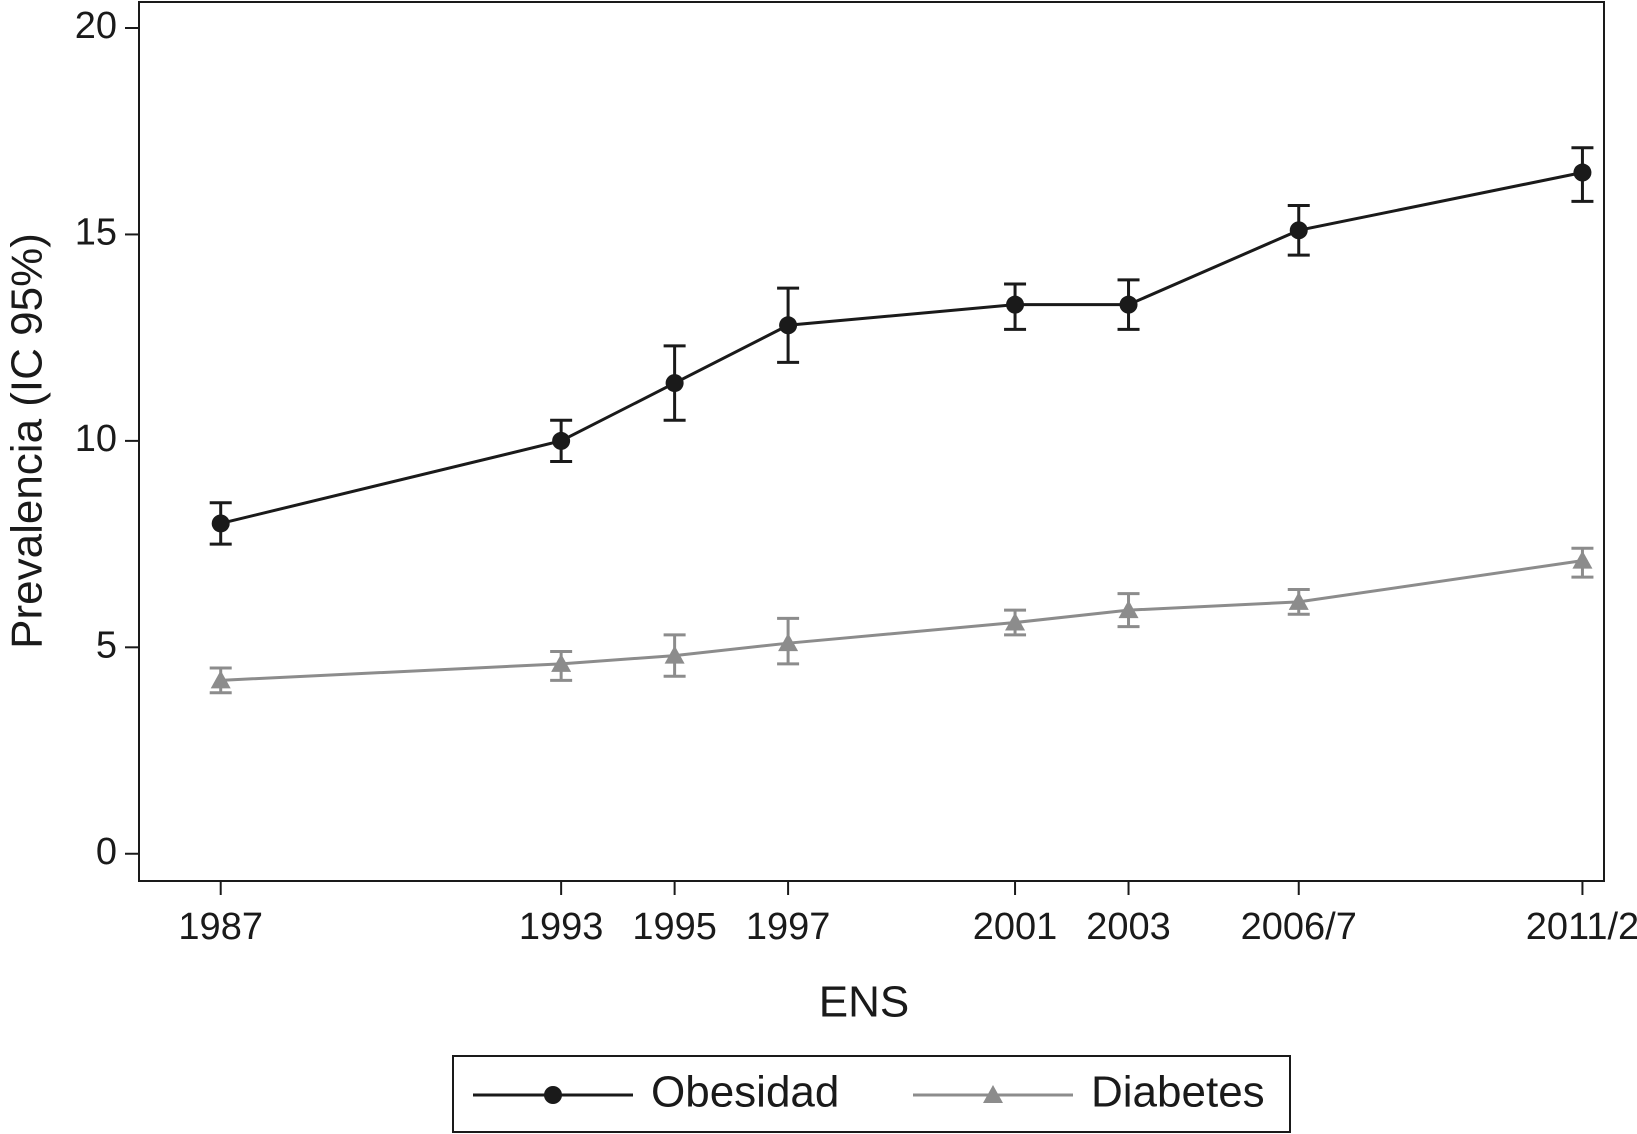 Image resolution: width=1637 pixels, height=1134 pixels. I want to click on x-tick-label: 1995, so click(674, 927).